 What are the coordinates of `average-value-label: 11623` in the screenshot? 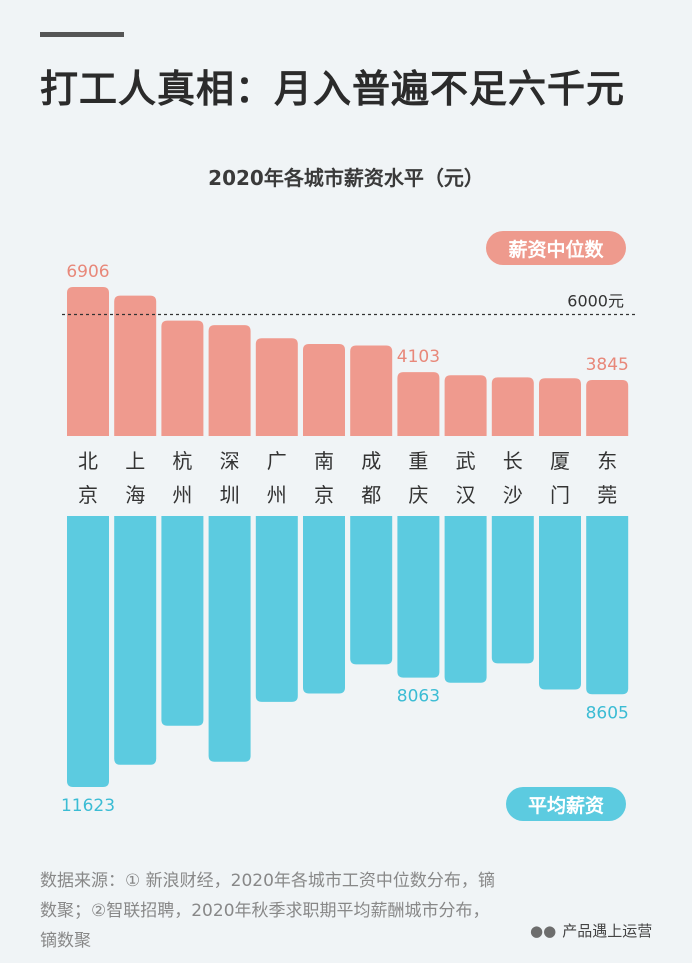 It's located at (88, 806).